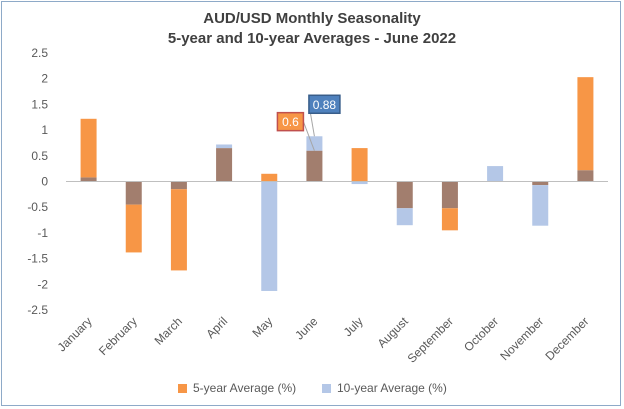 This screenshot has width=624, height=409. I want to click on x-tick-label-january: January, so click(75, 334).